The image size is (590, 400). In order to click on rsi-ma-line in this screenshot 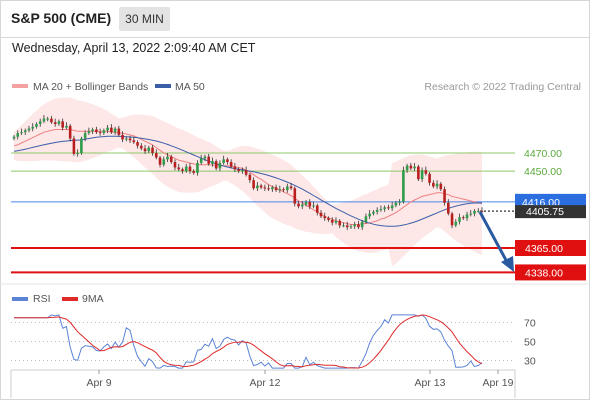, I will do `click(248, 341)`.